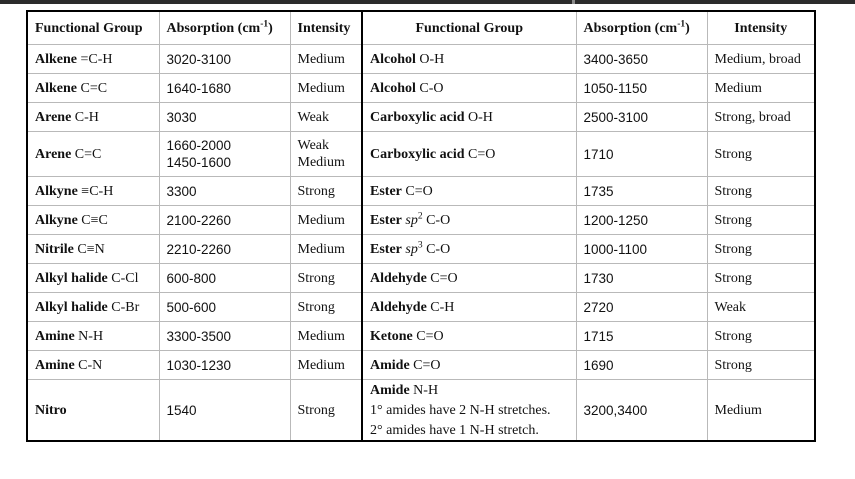 The height and width of the screenshot is (479, 855). What do you see at coordinates (761, 88) in the screenshot?
I see `right-intensity-cell: Medium` at bounding box center [761, 88].